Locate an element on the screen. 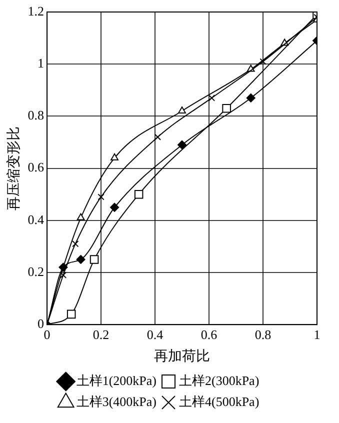  y-tick-label: 0.2 is located at coordinates (36, 271).